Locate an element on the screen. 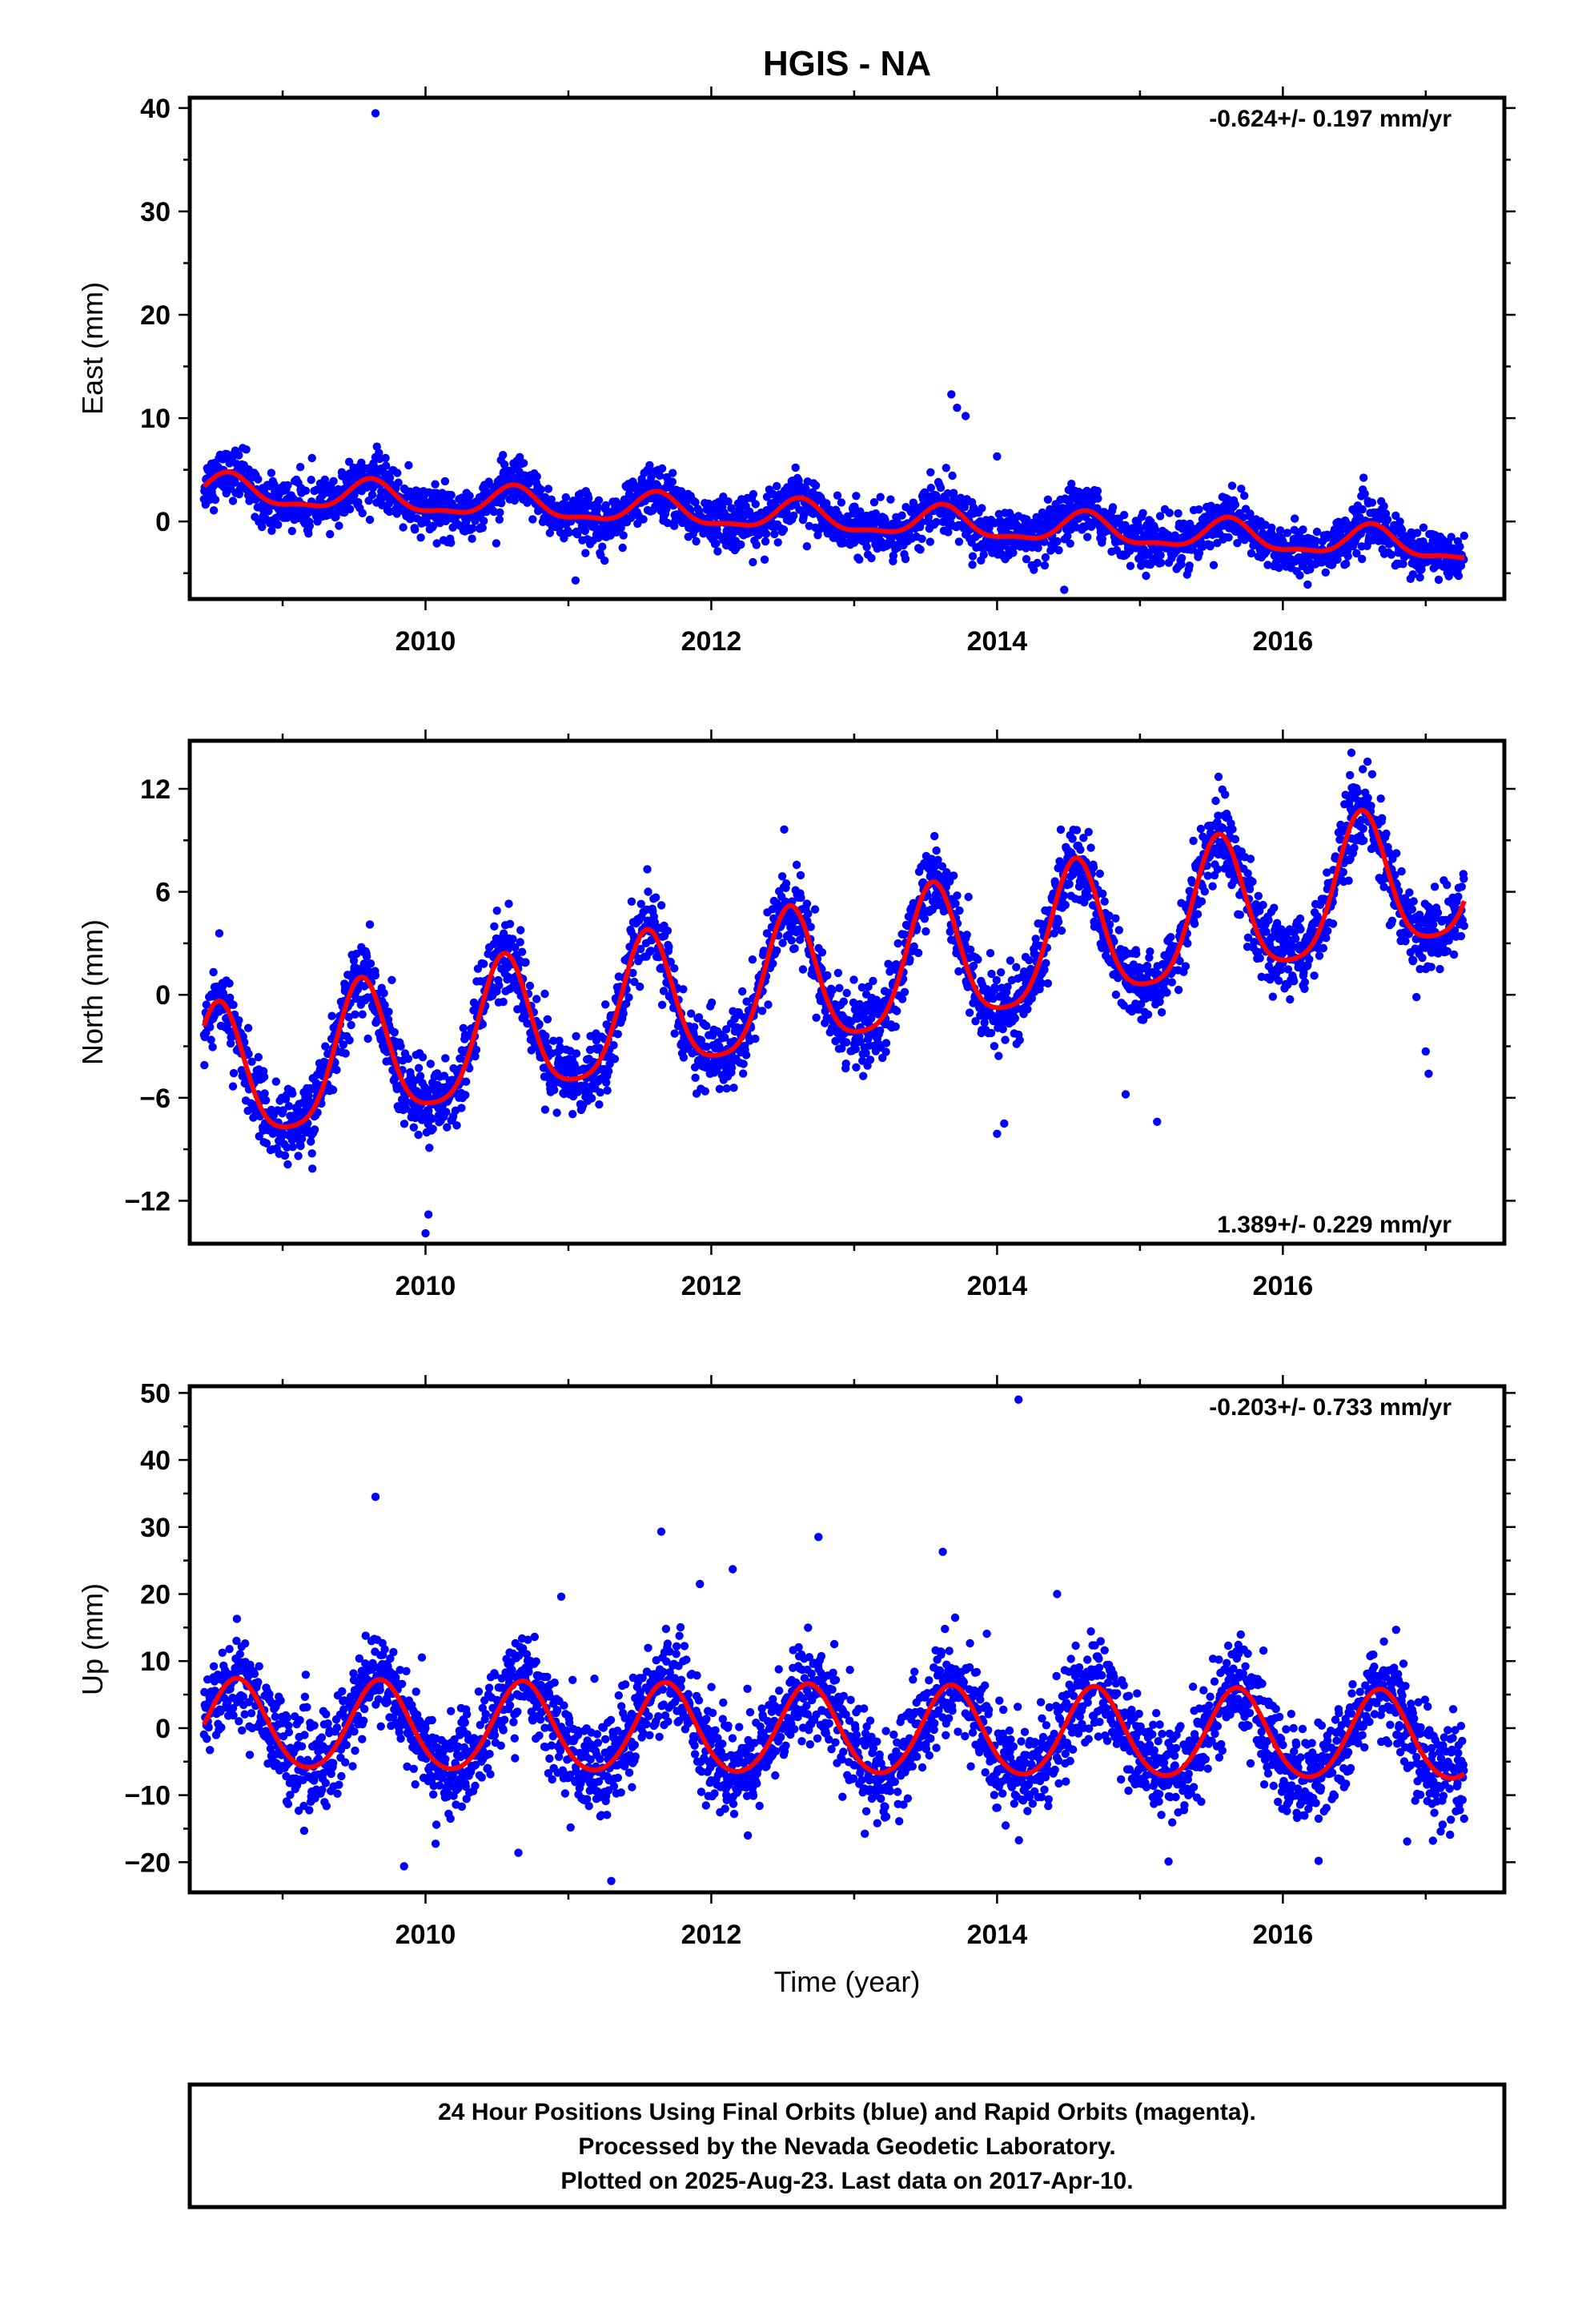 Image resolution: width=1582 pixels, height=2324 pixels. east-x-tick-label: 2016 is located at coordinates (1283, 641).